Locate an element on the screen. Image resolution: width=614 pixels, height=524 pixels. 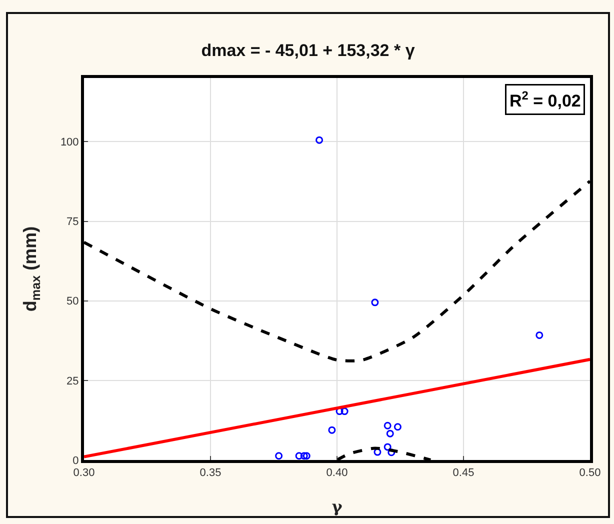
y-tick-label: 0 is located at coordinates (75, 460).